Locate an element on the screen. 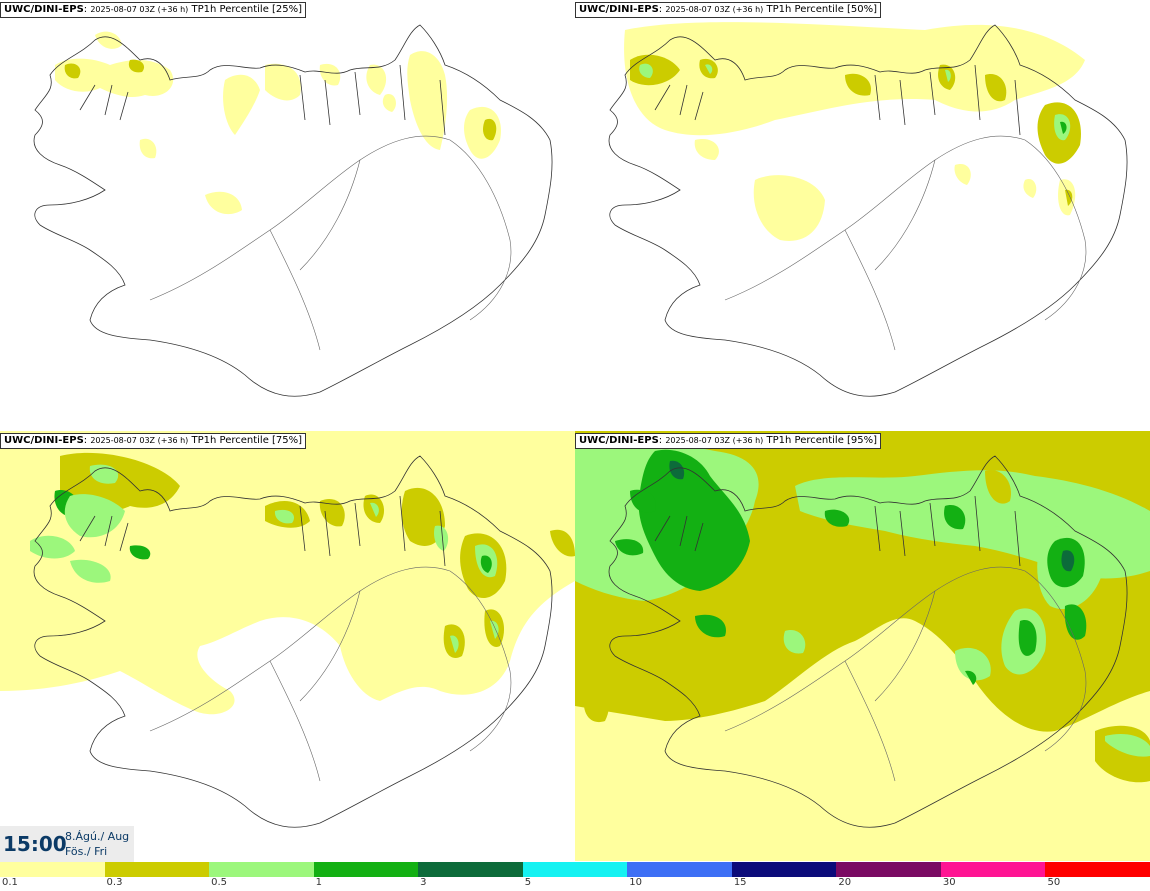  field-name: TP1h Percentile [95%] is located at coordinates (822, 440).